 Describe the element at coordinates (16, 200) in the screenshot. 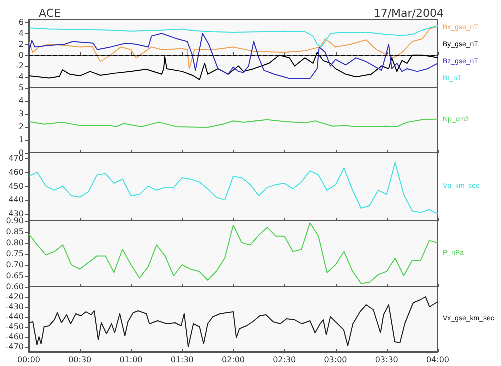

I see `y-tick-label: 440` at that location.